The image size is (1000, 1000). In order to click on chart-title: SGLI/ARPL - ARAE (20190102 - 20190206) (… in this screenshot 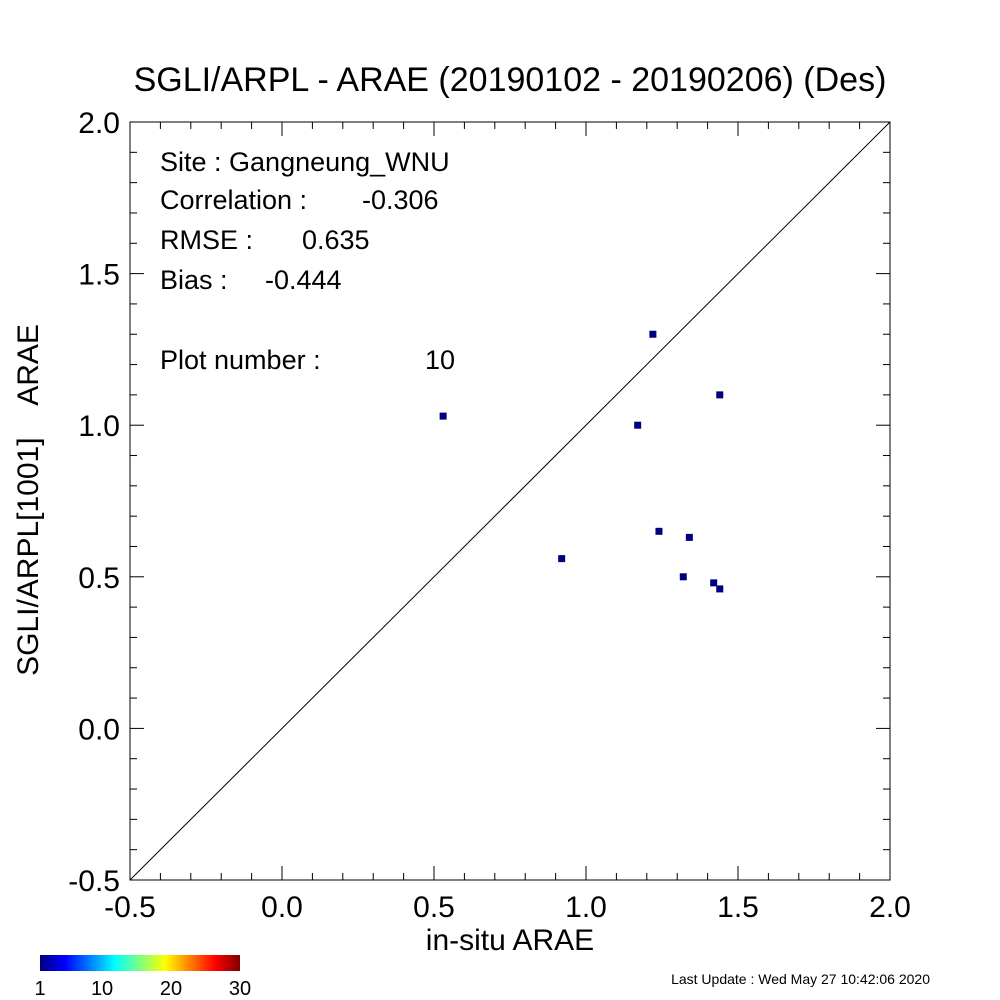, I will do `click(510, 80)`.